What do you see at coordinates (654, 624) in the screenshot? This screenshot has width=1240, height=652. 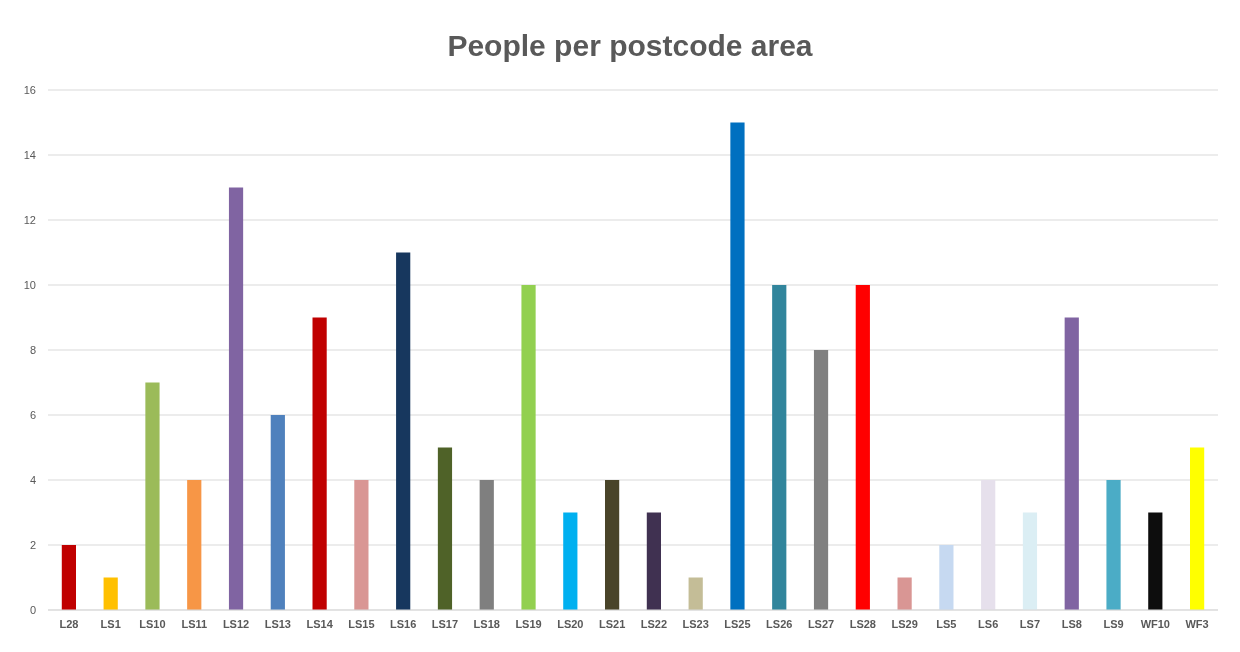 I see `x-tick-label: LS22` at bounding box center [654, 624].